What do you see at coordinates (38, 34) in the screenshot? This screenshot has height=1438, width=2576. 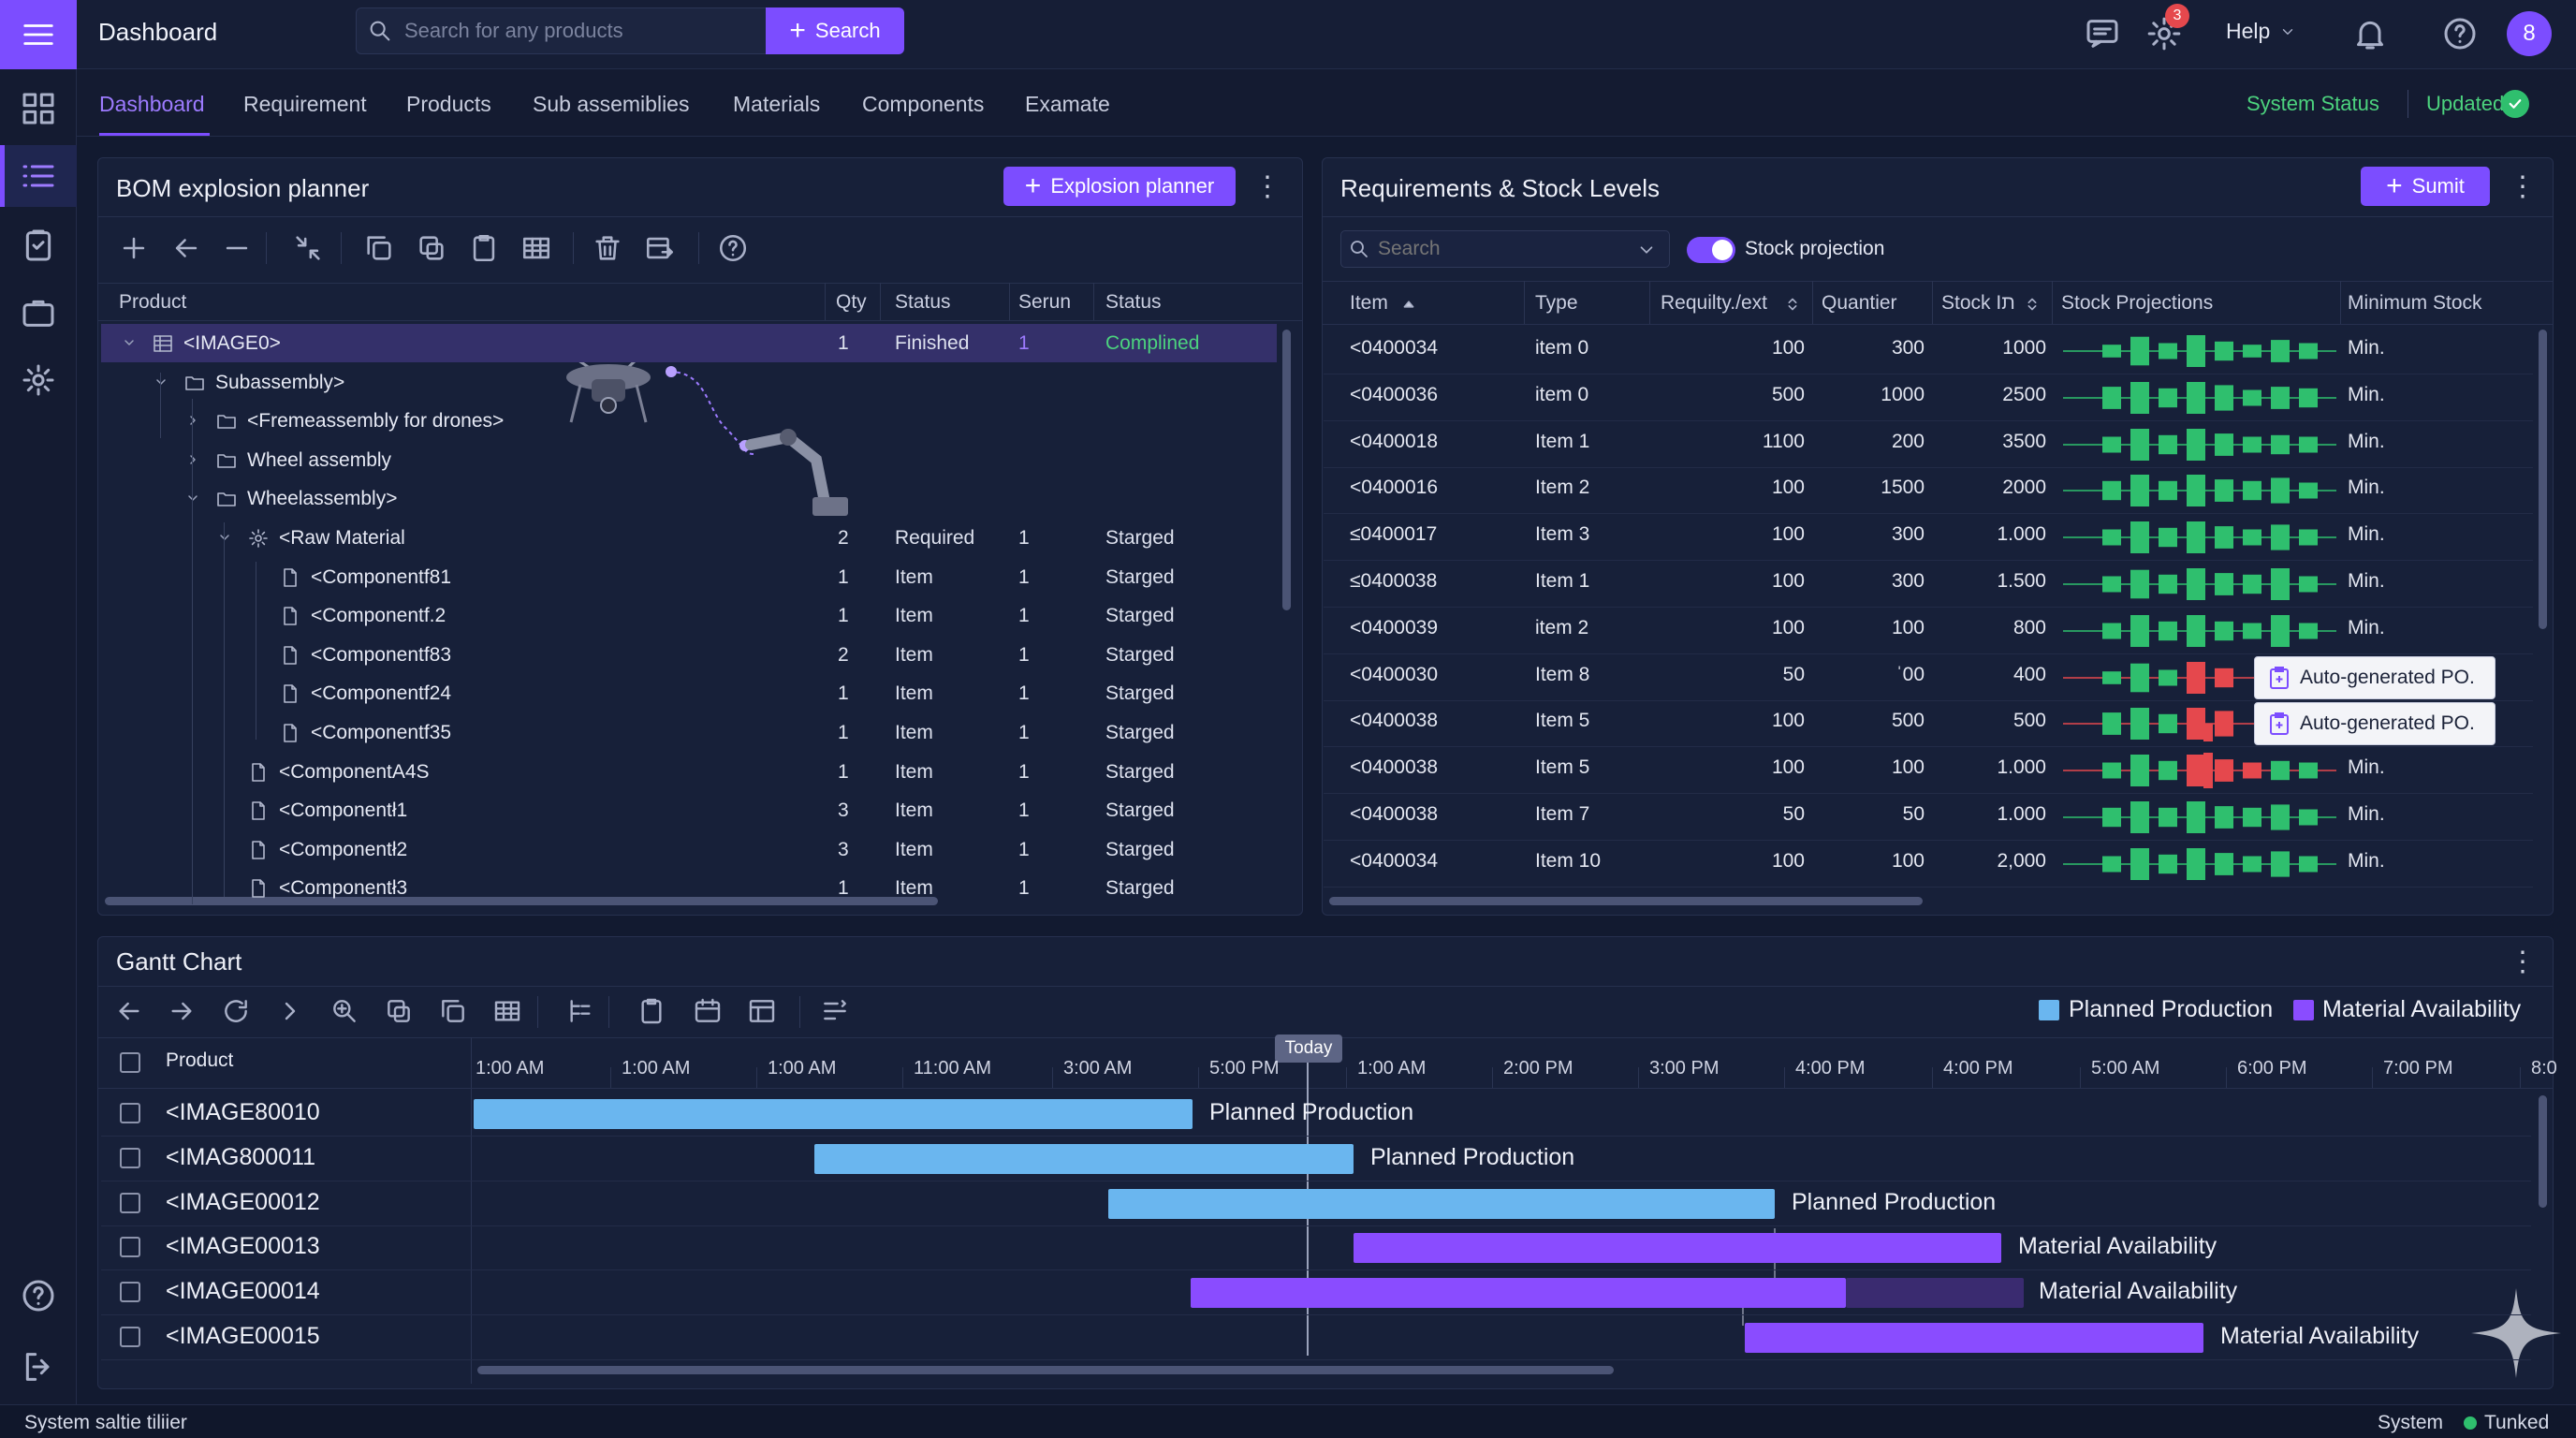 I see `hamburger-menu-icon` at bounding box center [38, 34].